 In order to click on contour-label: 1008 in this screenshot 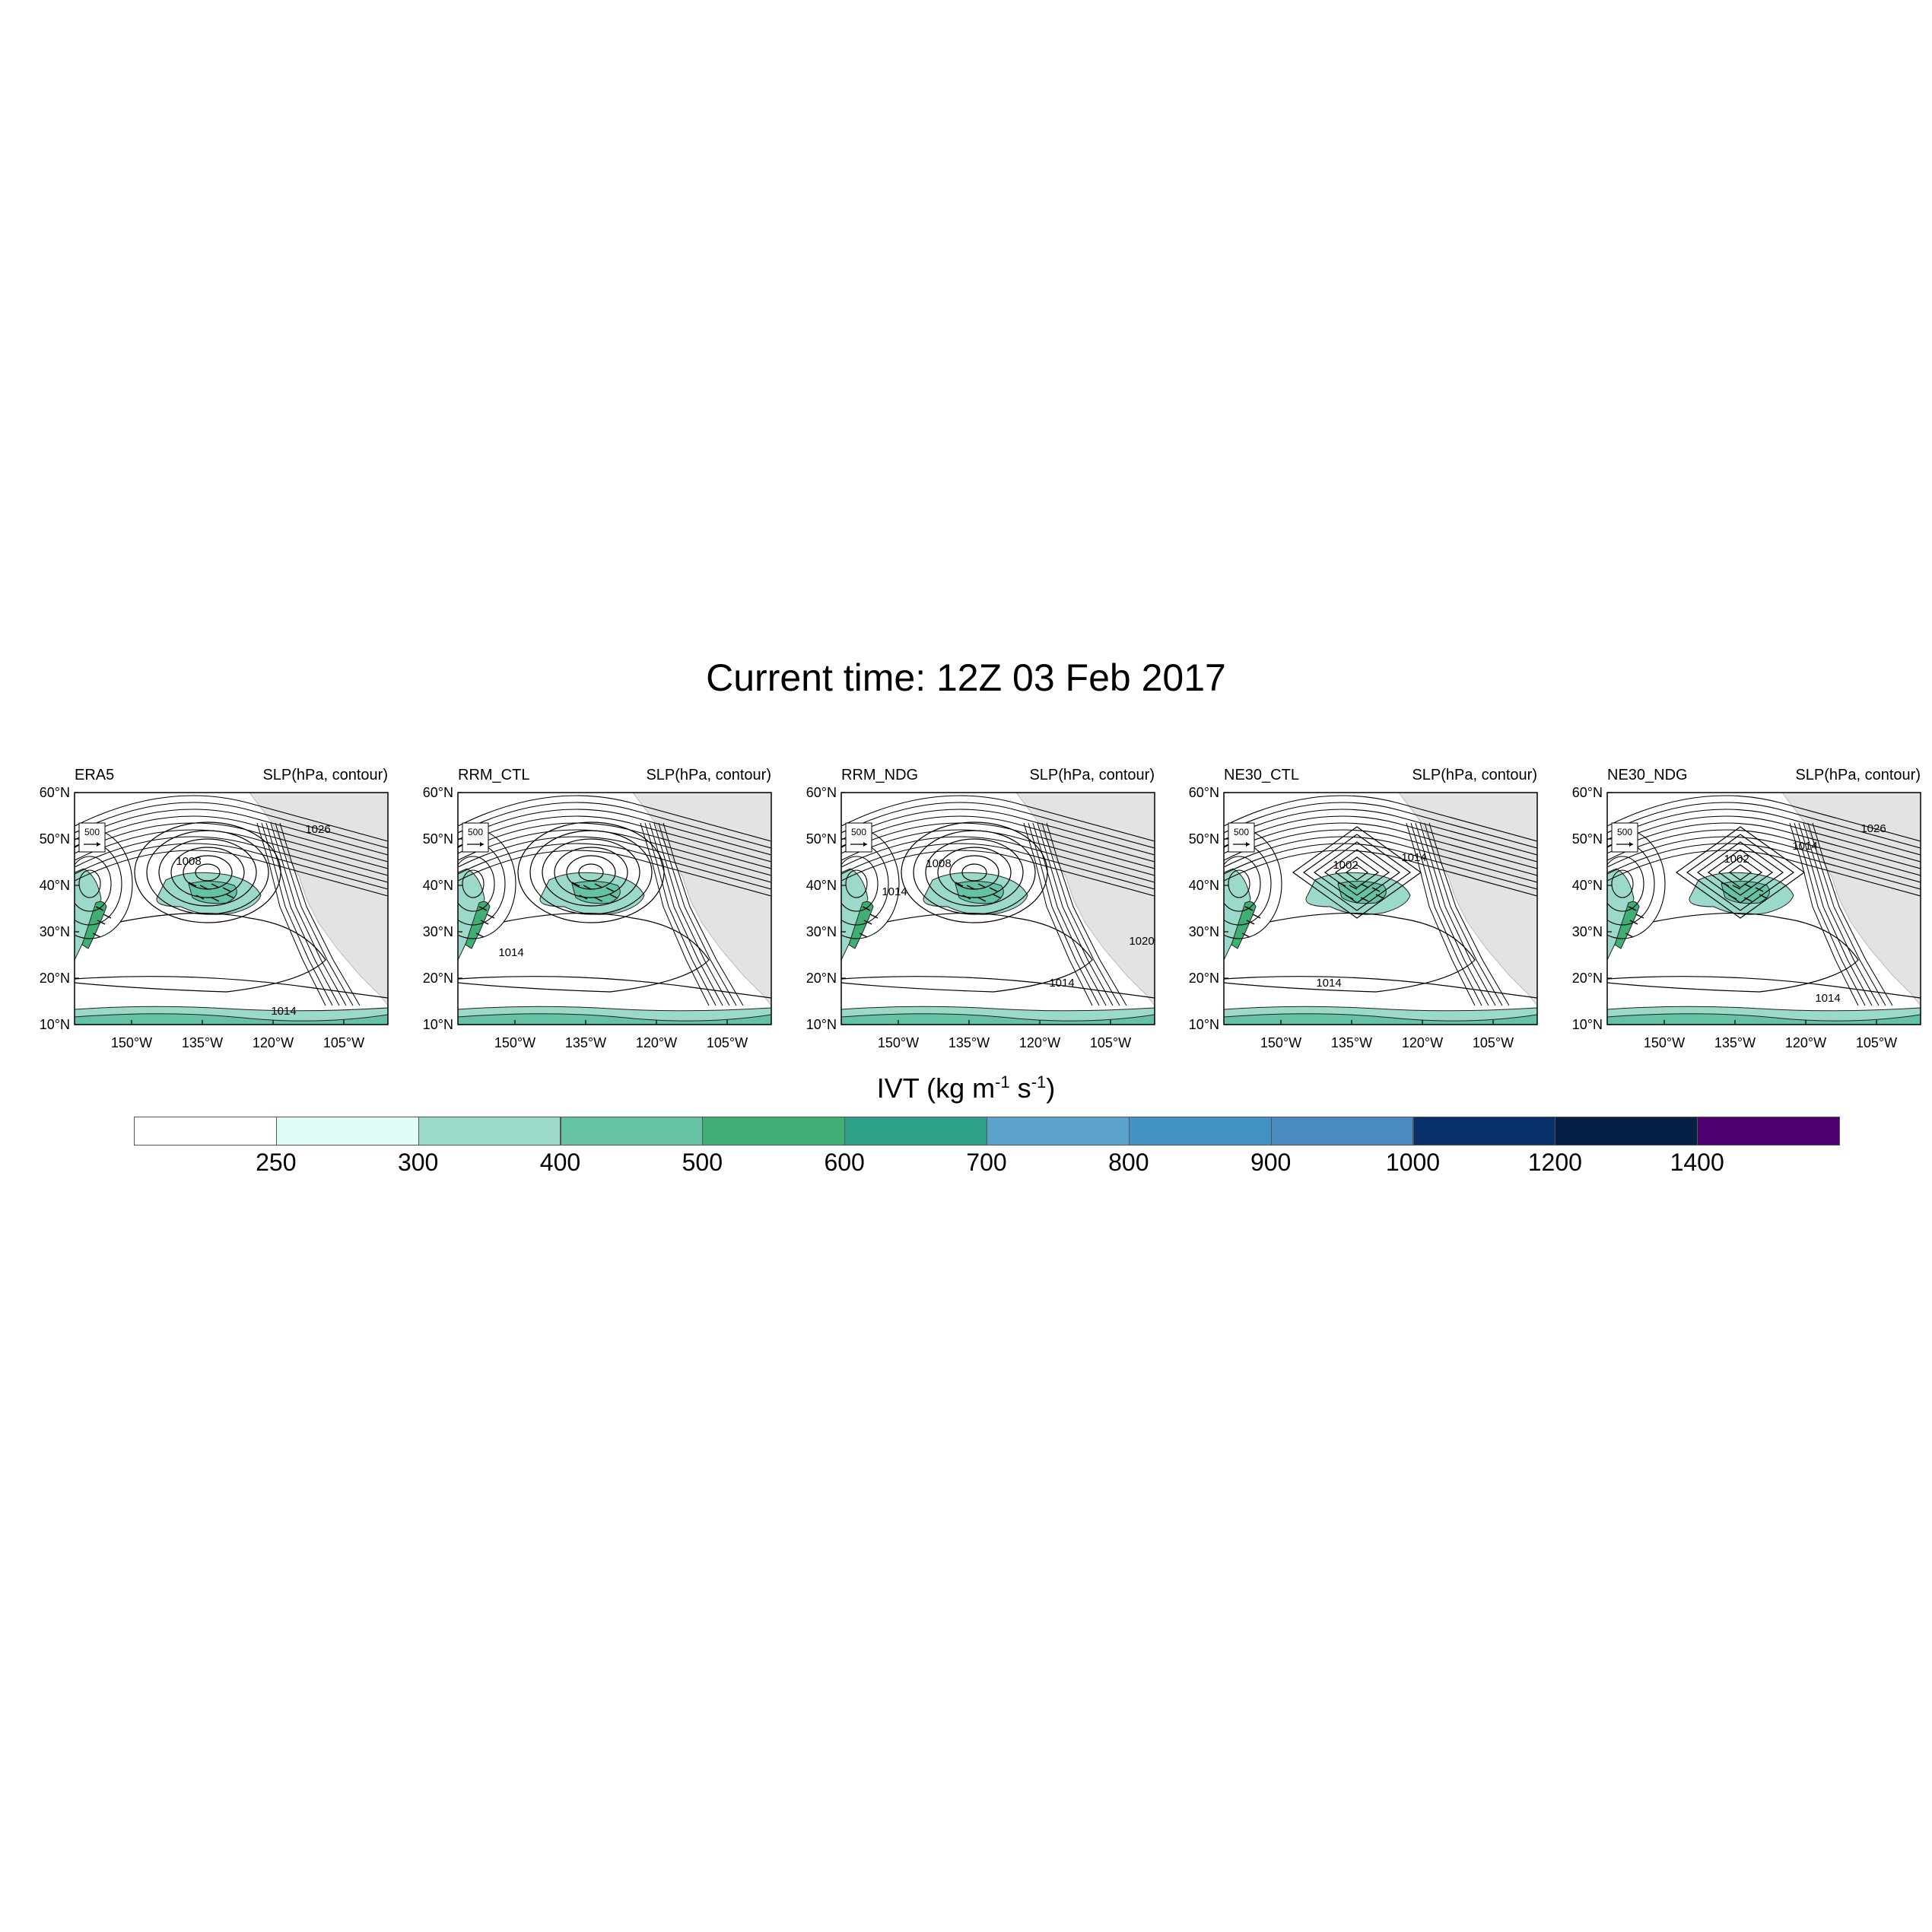, I will do `click(939, 863)`.